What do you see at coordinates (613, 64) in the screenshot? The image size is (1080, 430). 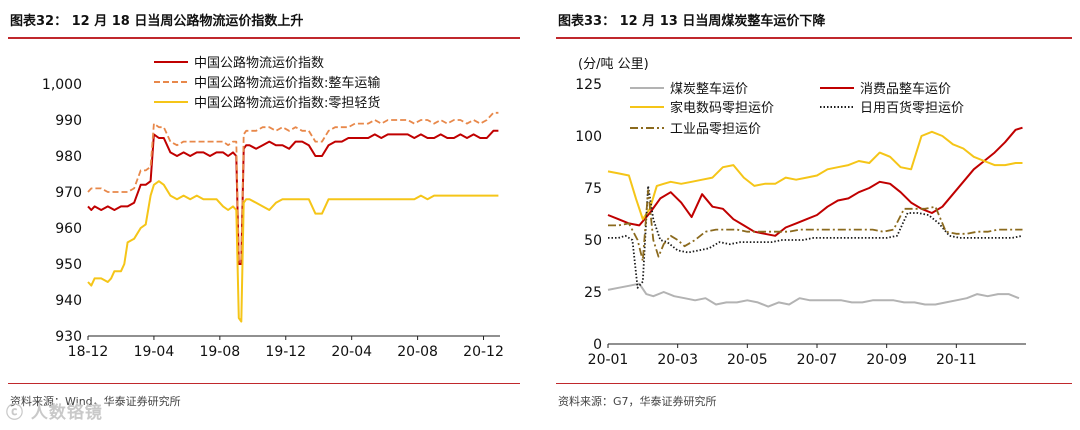 I see `right-y-unit-label: (分/吨 公里)` at bounding box center [613, 64].